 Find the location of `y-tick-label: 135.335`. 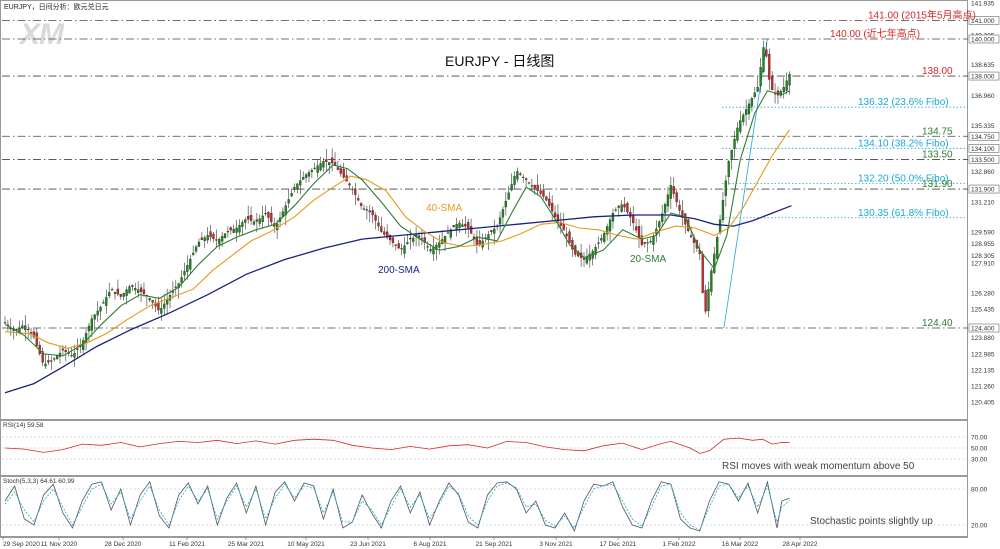

y-tick-label: 135.335 is located at coordinates (983, 126).